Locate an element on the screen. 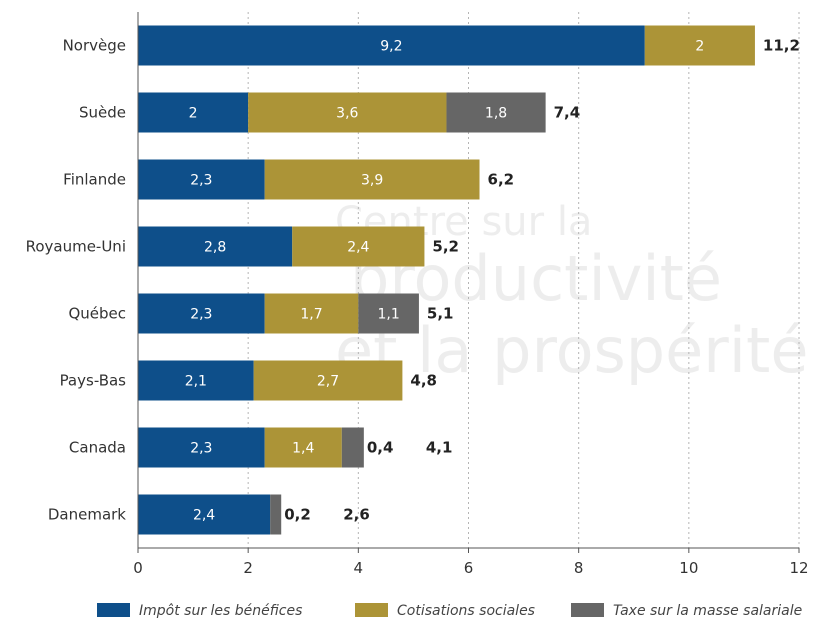  data-label: 1,1 is located at coordinates (388, 315).